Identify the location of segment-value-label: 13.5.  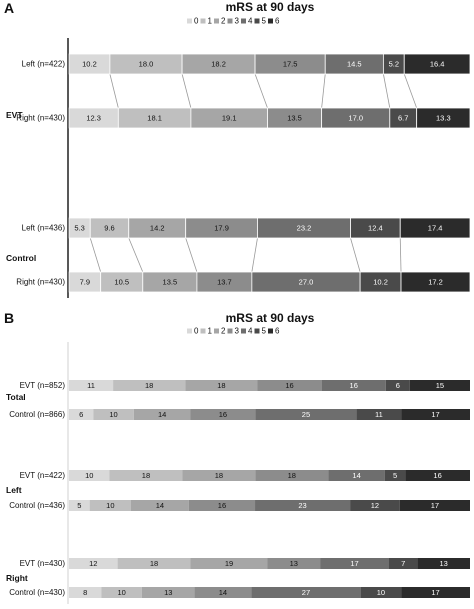
(170, 282).